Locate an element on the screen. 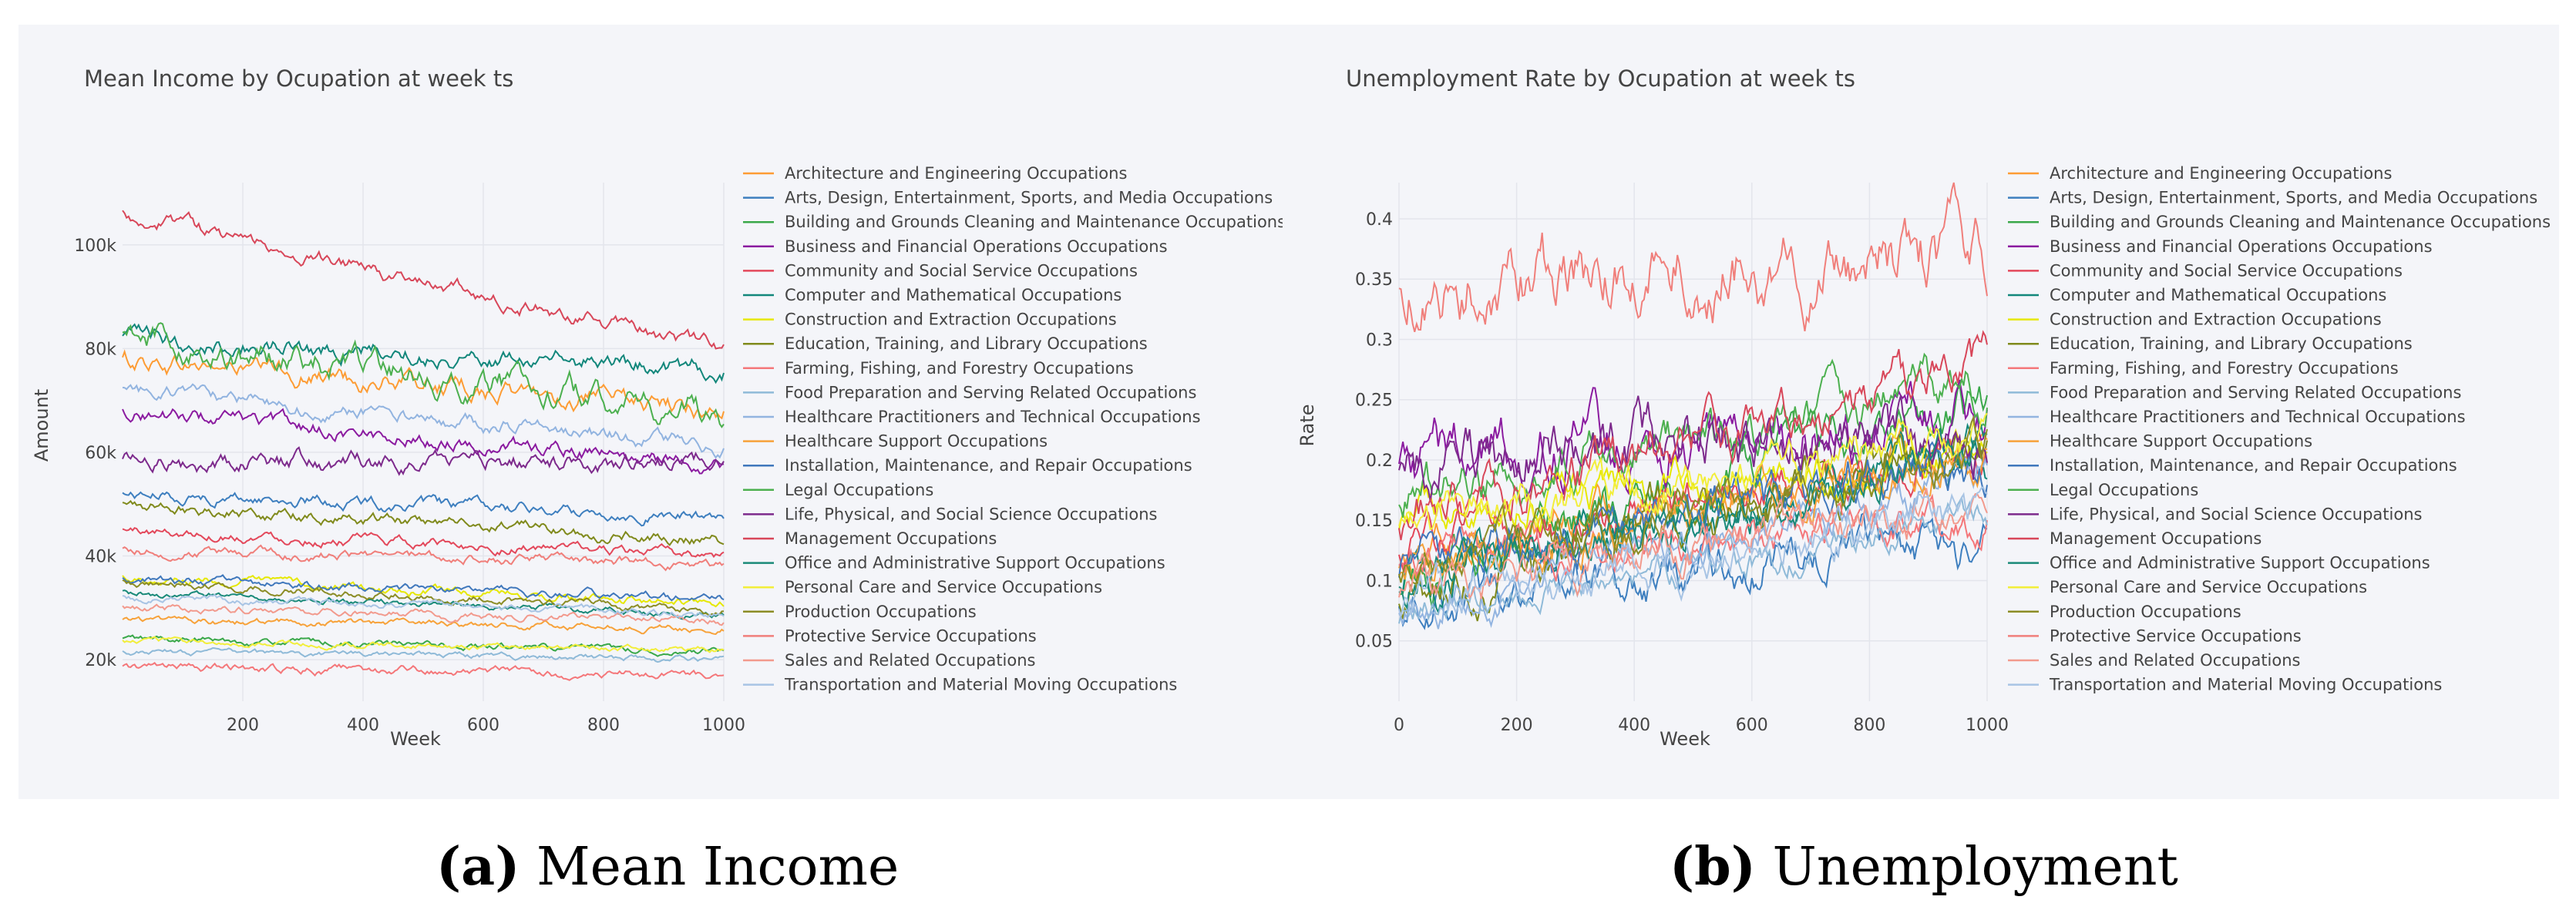 This screenshot has height=920, width=2576. x-tick-label: 200 is located at coordinates (1517, 725).